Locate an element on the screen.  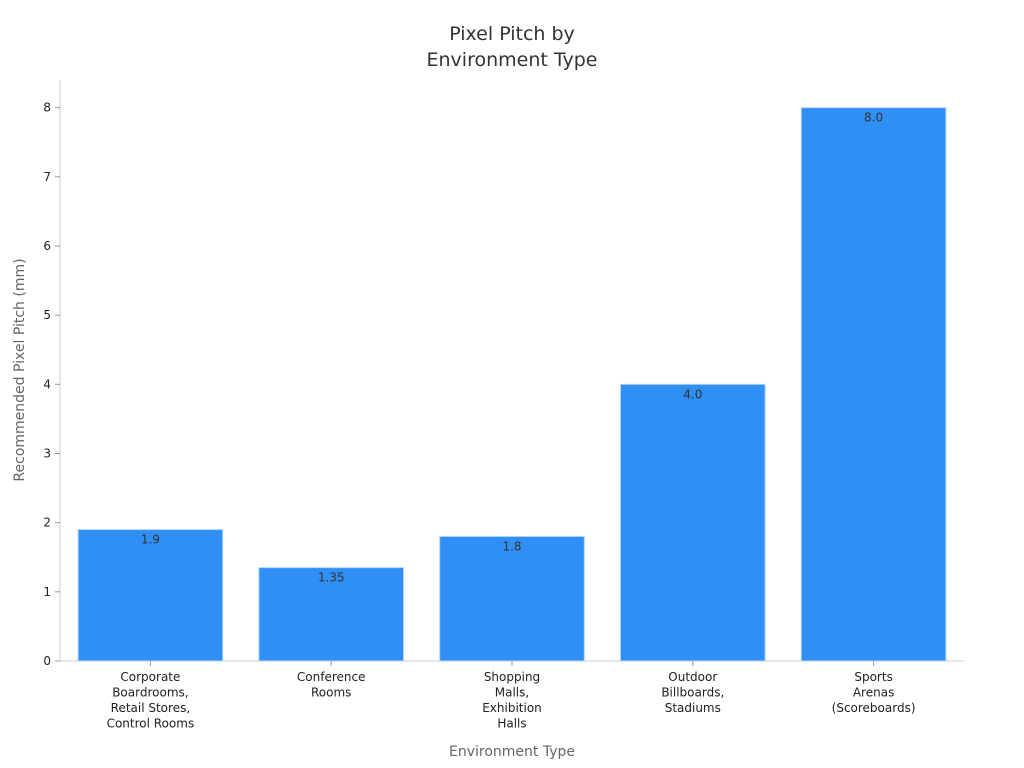
y-tick-label: 1 is located at coordinates (47, 592).